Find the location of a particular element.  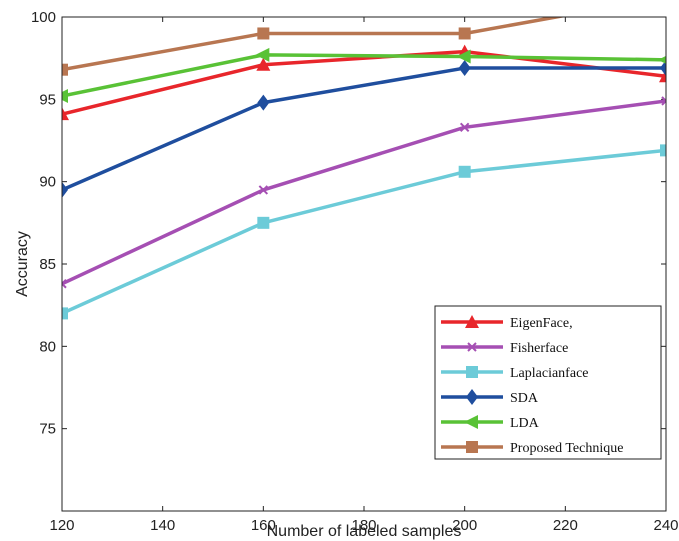

legend-label: EigenFace, is located at coordinates (541, 323).